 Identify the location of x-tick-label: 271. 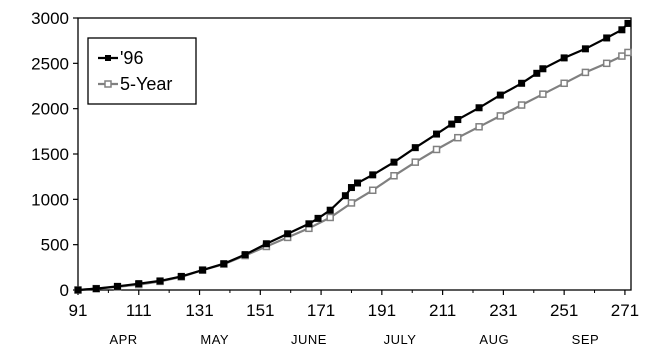
(625, 310).